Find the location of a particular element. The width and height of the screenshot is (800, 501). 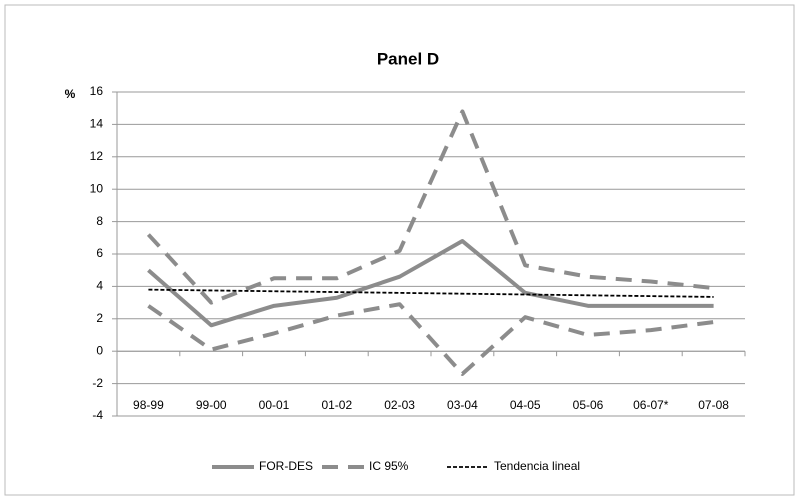

y-tick-label: -4 is located at coordinates (97, 415).